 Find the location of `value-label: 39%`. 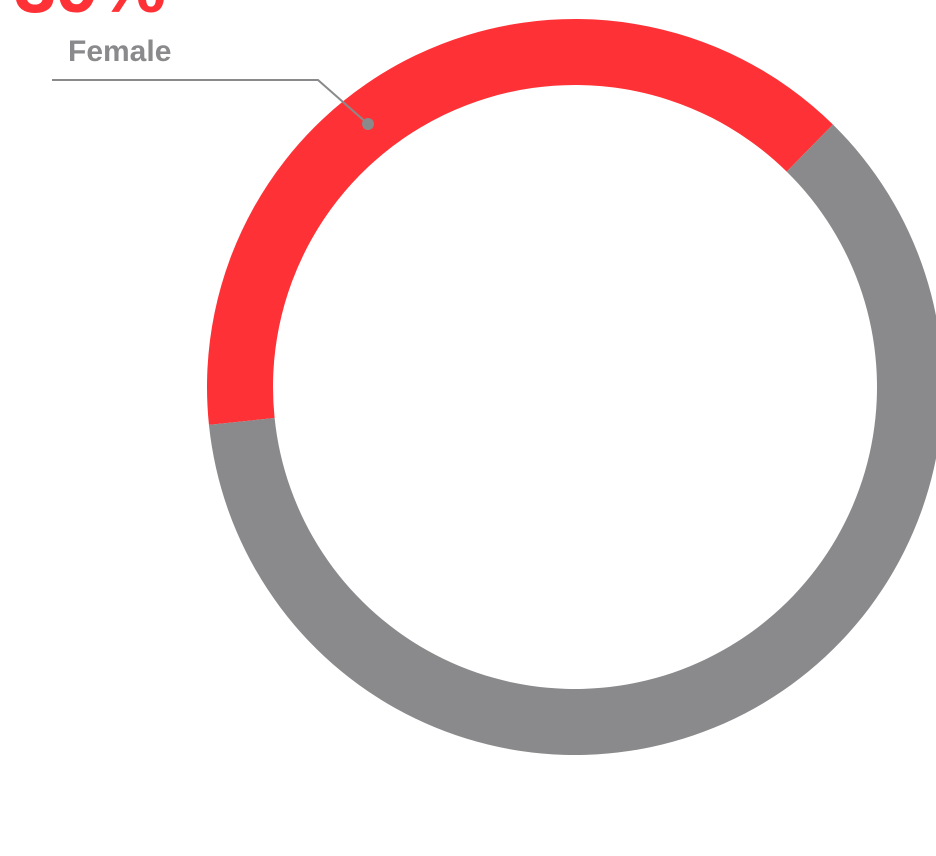

value-label: 39% is located at coordinates (90, 14).